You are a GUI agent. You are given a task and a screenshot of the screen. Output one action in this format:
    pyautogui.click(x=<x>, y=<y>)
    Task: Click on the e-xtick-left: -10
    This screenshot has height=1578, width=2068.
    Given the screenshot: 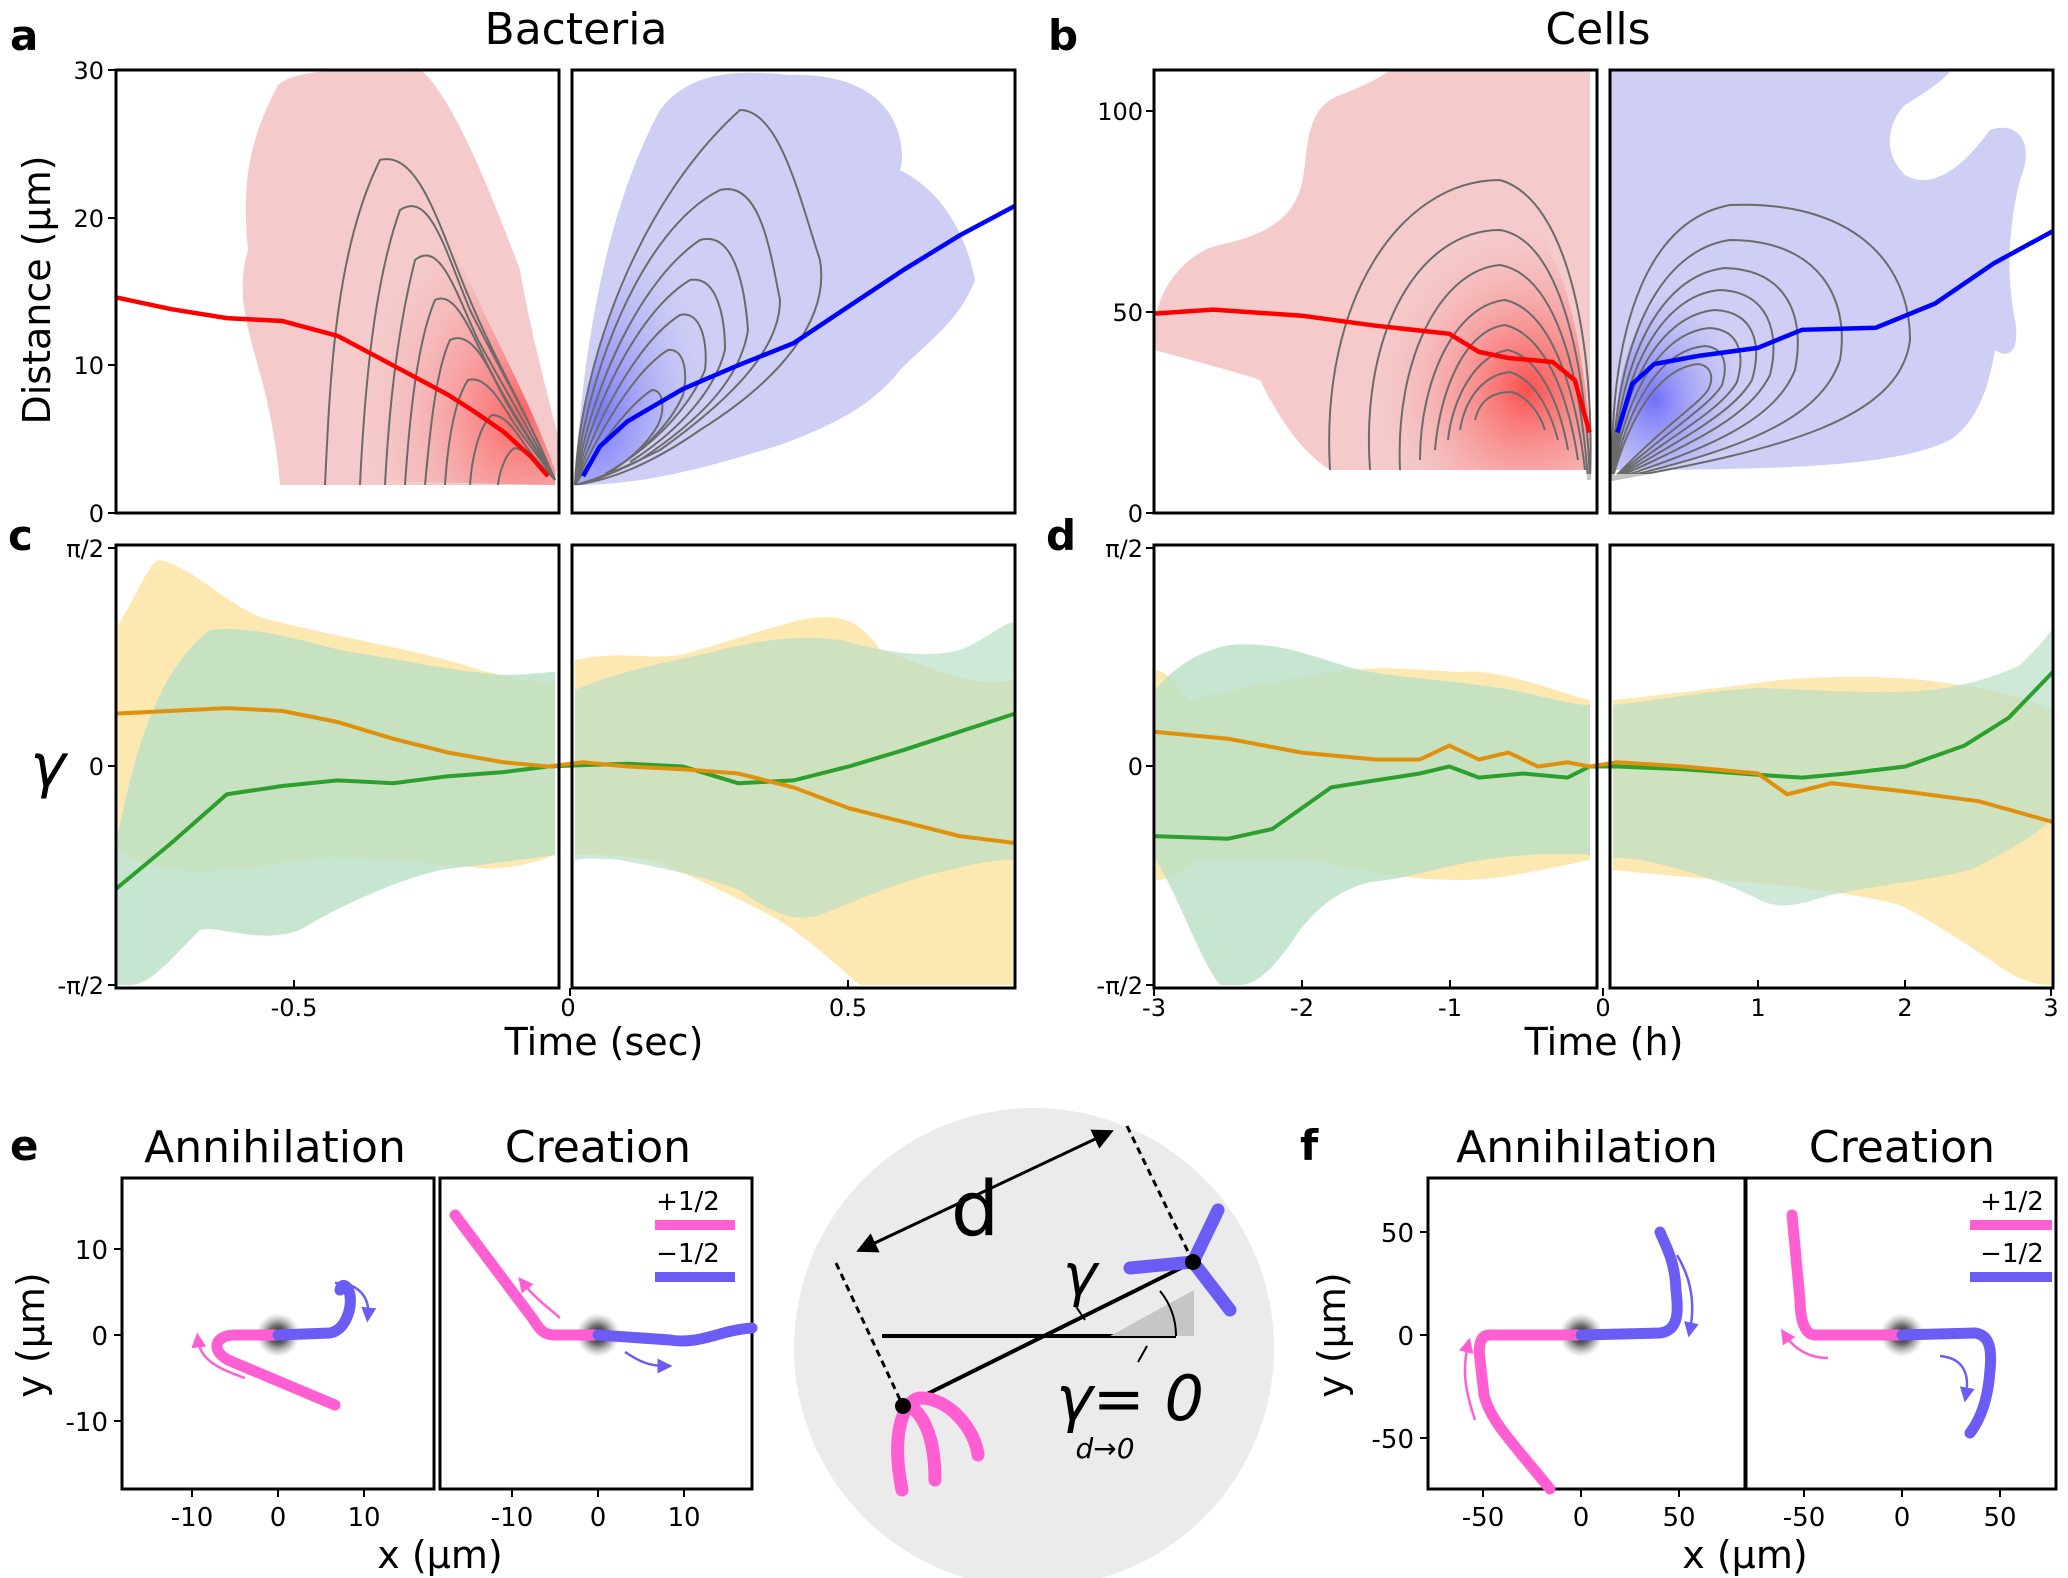 What is the action you would take?
    pyautogui.click(x=192, y=1518)
    